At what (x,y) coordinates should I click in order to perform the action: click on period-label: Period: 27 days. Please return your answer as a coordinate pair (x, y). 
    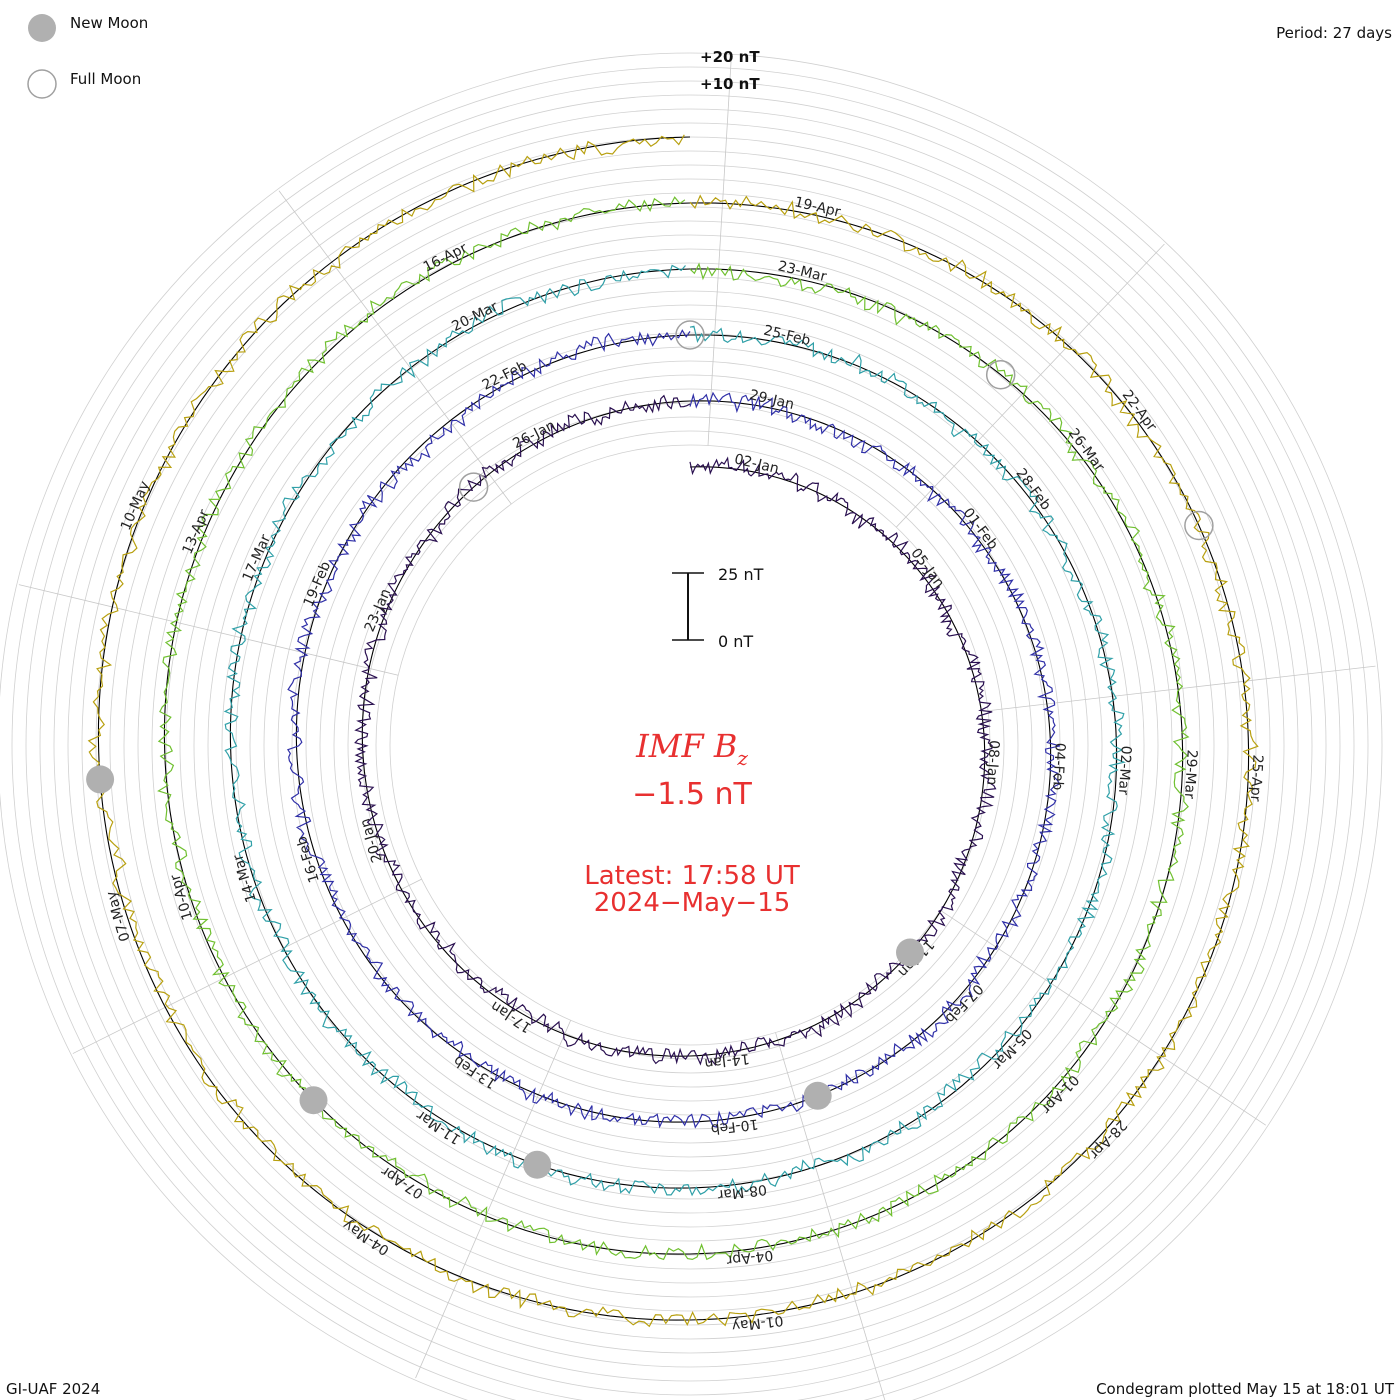
    Looking at the image, I should click on (1334, 33).